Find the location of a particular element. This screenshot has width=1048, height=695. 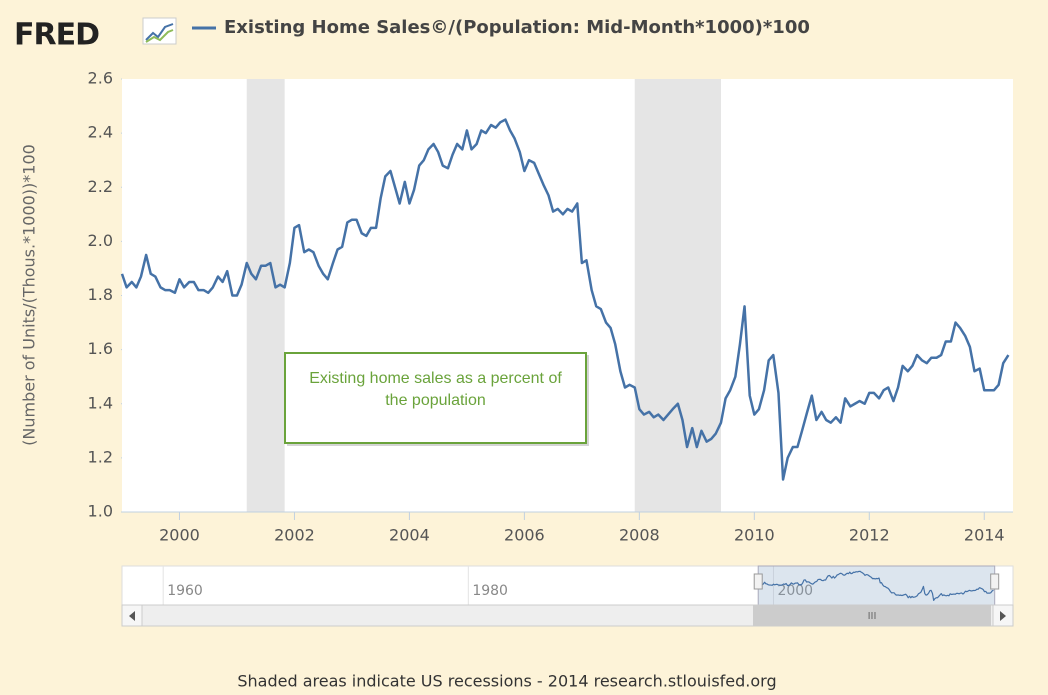

y-tick-label: 1.2 is located at coordinates (100, 456).